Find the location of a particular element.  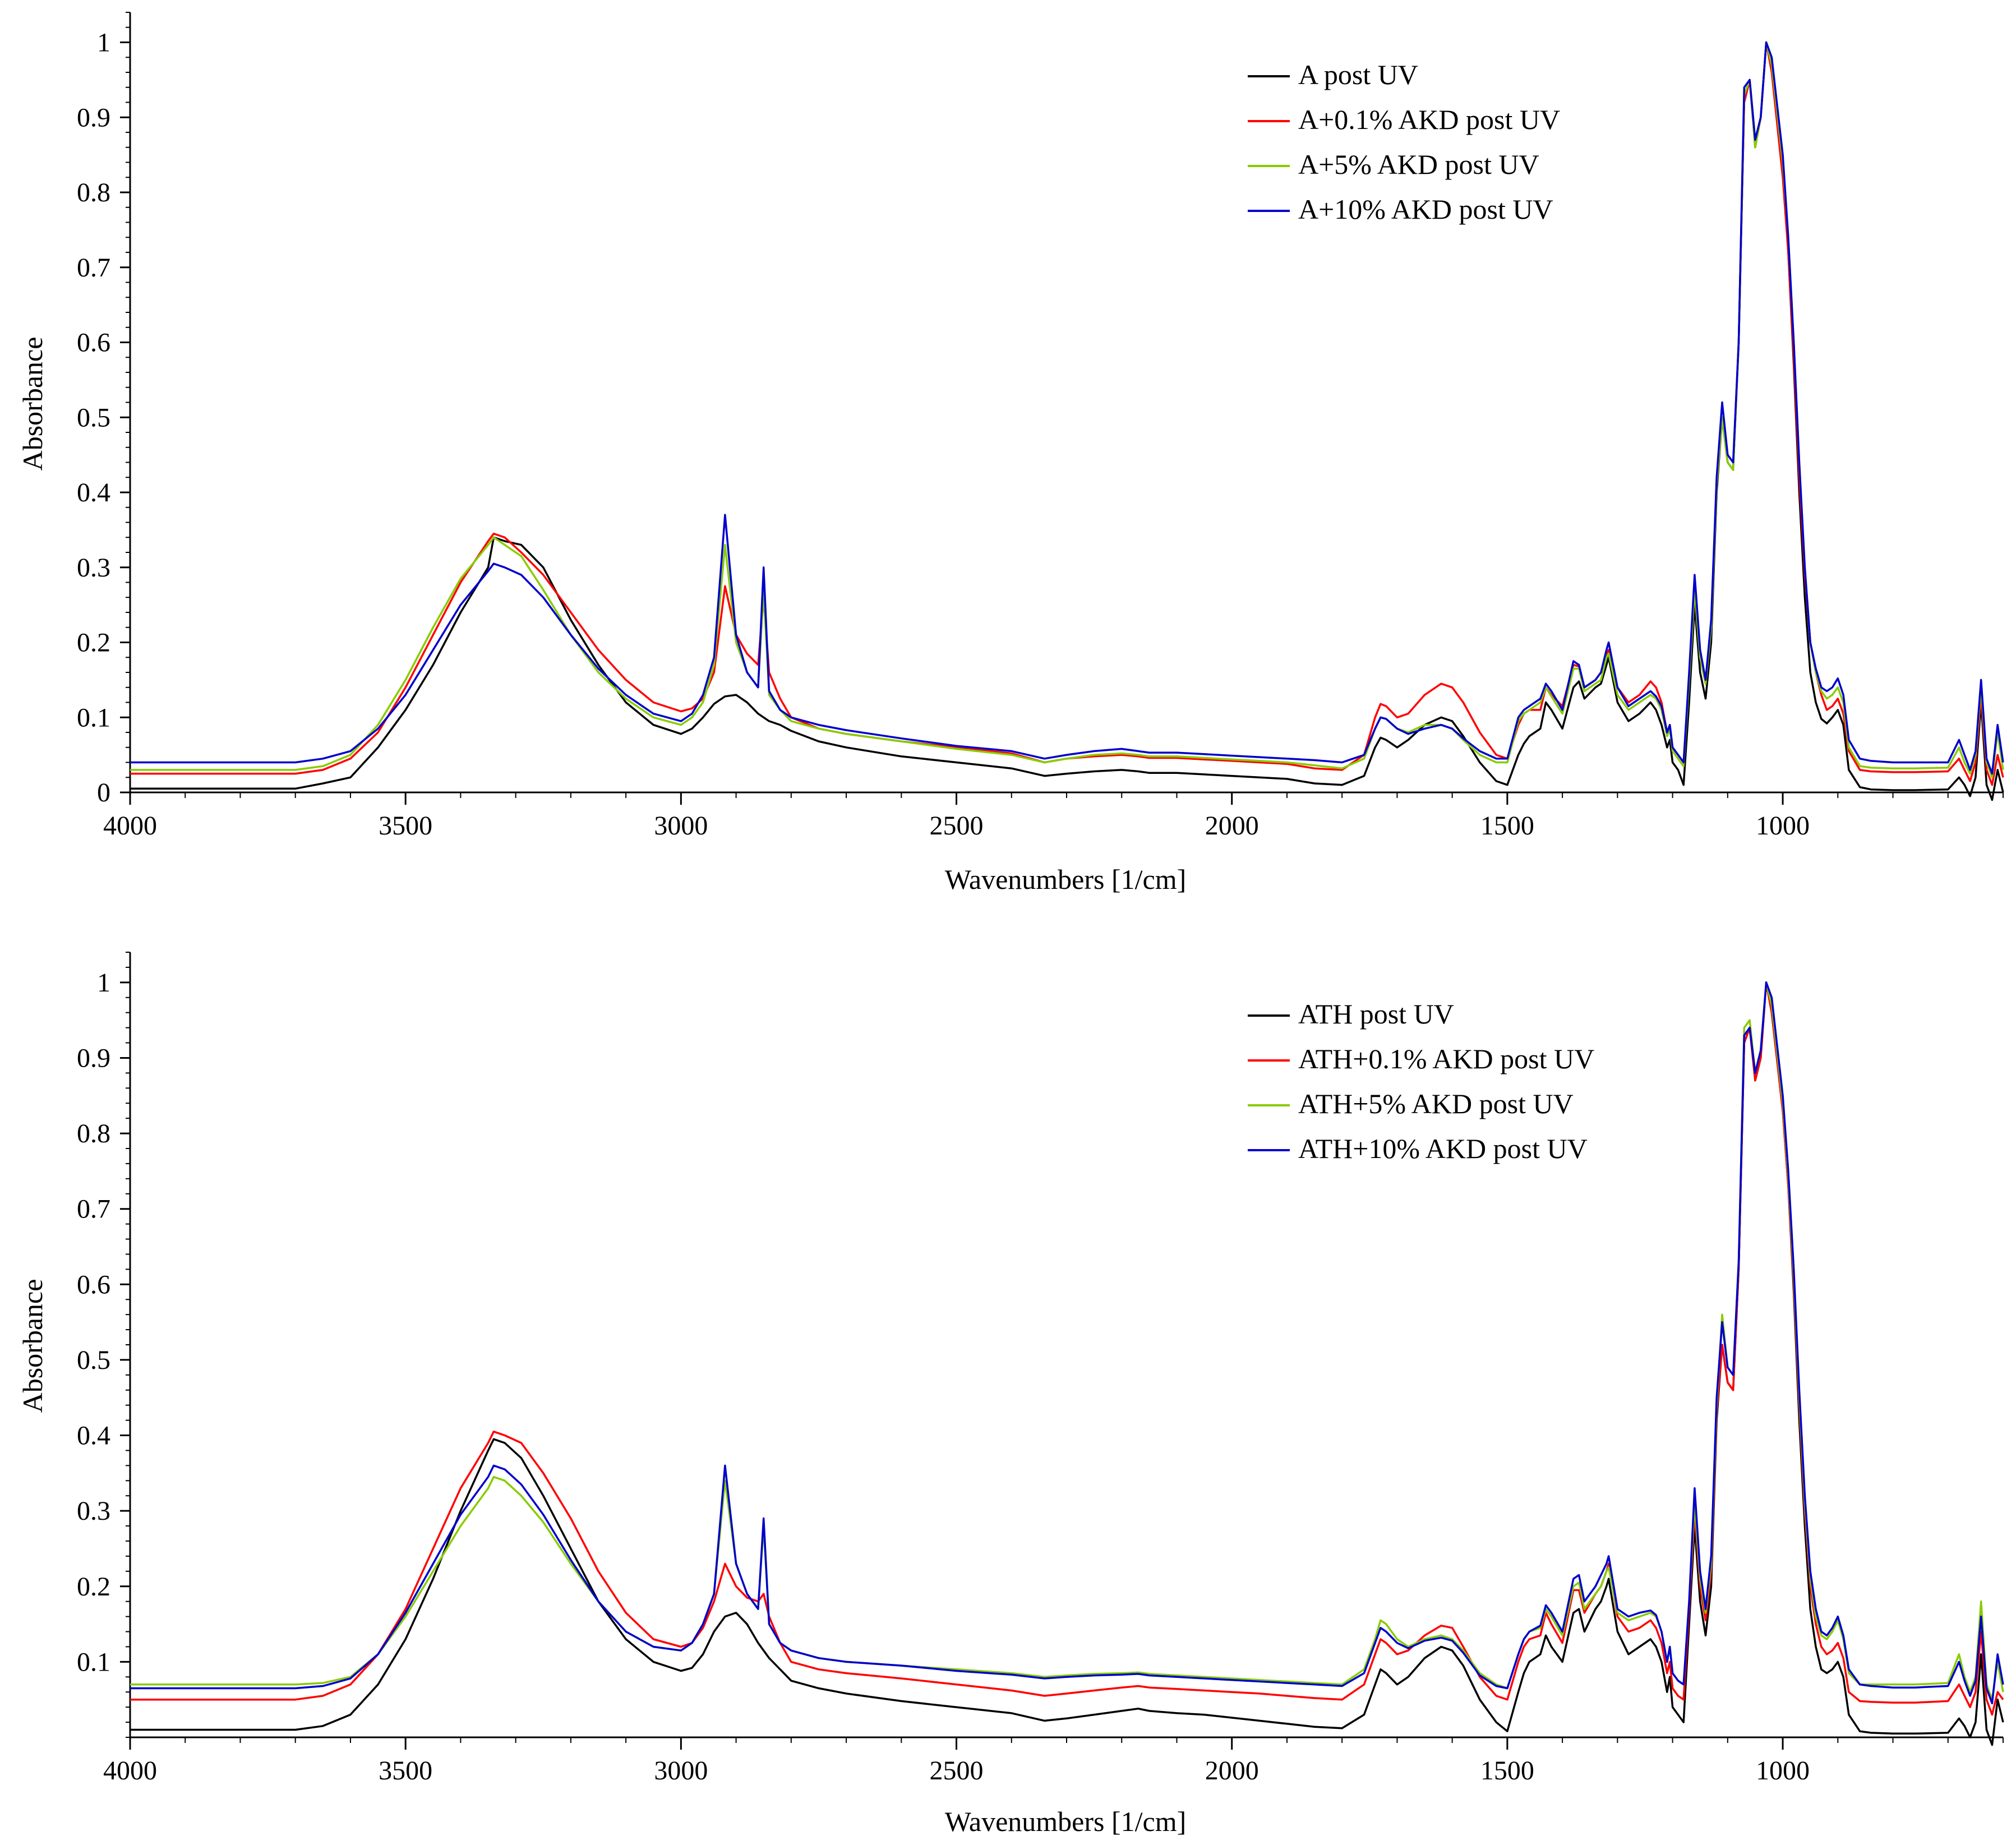

legend-label: ATH post UV is located at coordinates (1376, 1014).